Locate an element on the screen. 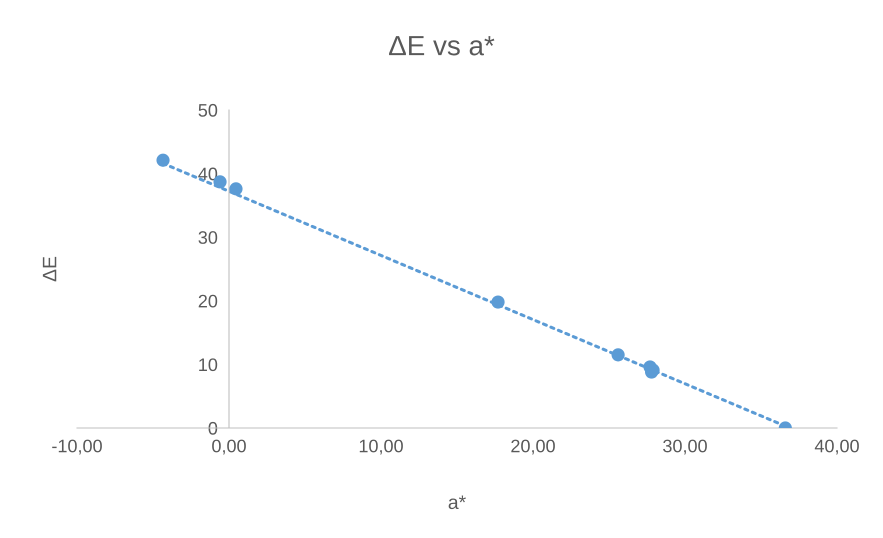 This screenshot has height=538, width=883. chart-title: ΔE vs a* is located at coordinates (441, 46).